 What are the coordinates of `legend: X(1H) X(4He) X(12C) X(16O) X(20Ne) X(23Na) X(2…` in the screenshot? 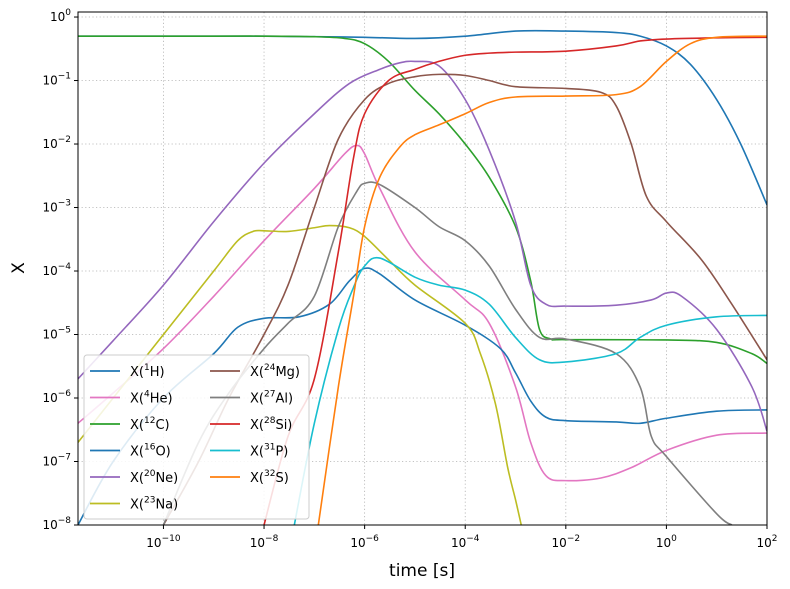 It's located at (196, 437).